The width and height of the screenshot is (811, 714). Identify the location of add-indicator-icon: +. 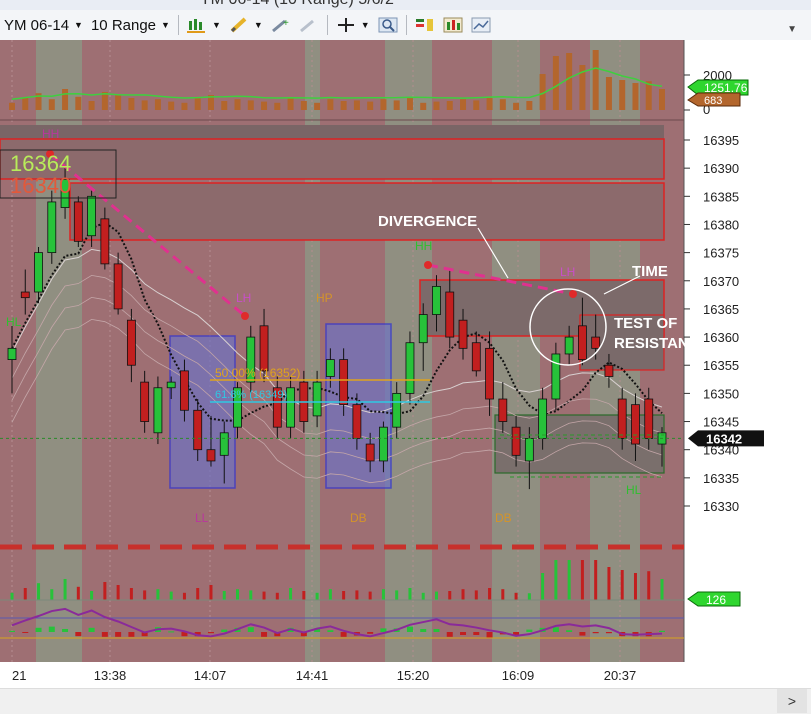
(281, 25).